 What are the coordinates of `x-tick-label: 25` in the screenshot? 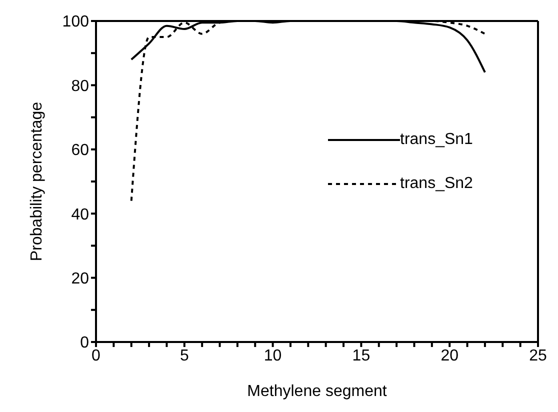 It's located at (538, 355).